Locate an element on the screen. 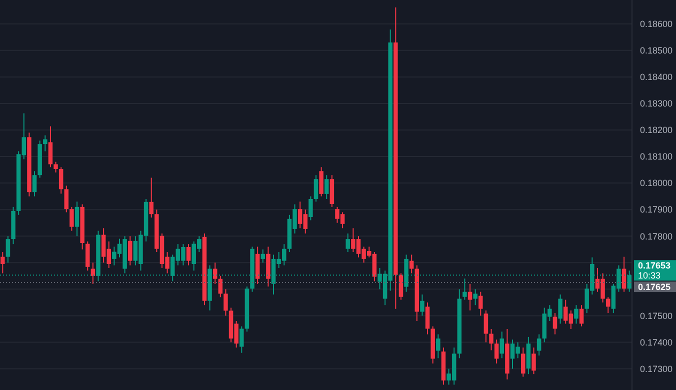 This screenshot has height=390, width=676. y-tick-label: 0.17500 is located at coordinates (656, 315).